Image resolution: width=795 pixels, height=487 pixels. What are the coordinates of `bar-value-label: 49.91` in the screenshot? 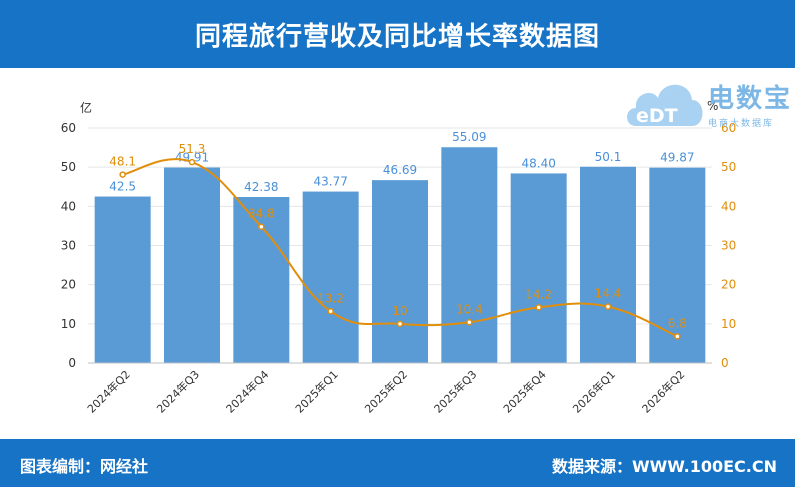 It's located at (192, 158).